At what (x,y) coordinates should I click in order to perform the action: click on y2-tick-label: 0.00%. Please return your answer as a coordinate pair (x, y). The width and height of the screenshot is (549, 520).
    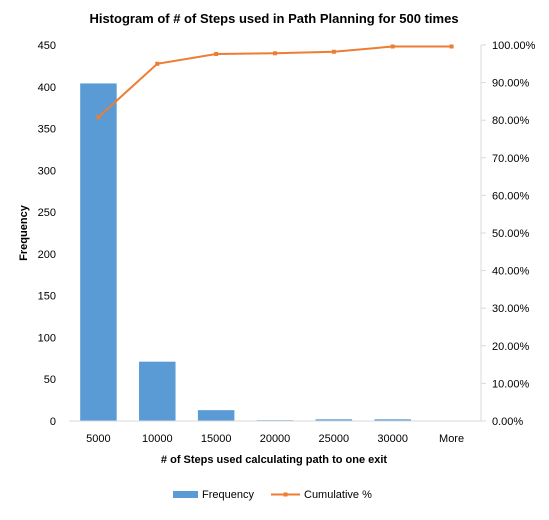
    Looking at the image, I should click on (507, 422).